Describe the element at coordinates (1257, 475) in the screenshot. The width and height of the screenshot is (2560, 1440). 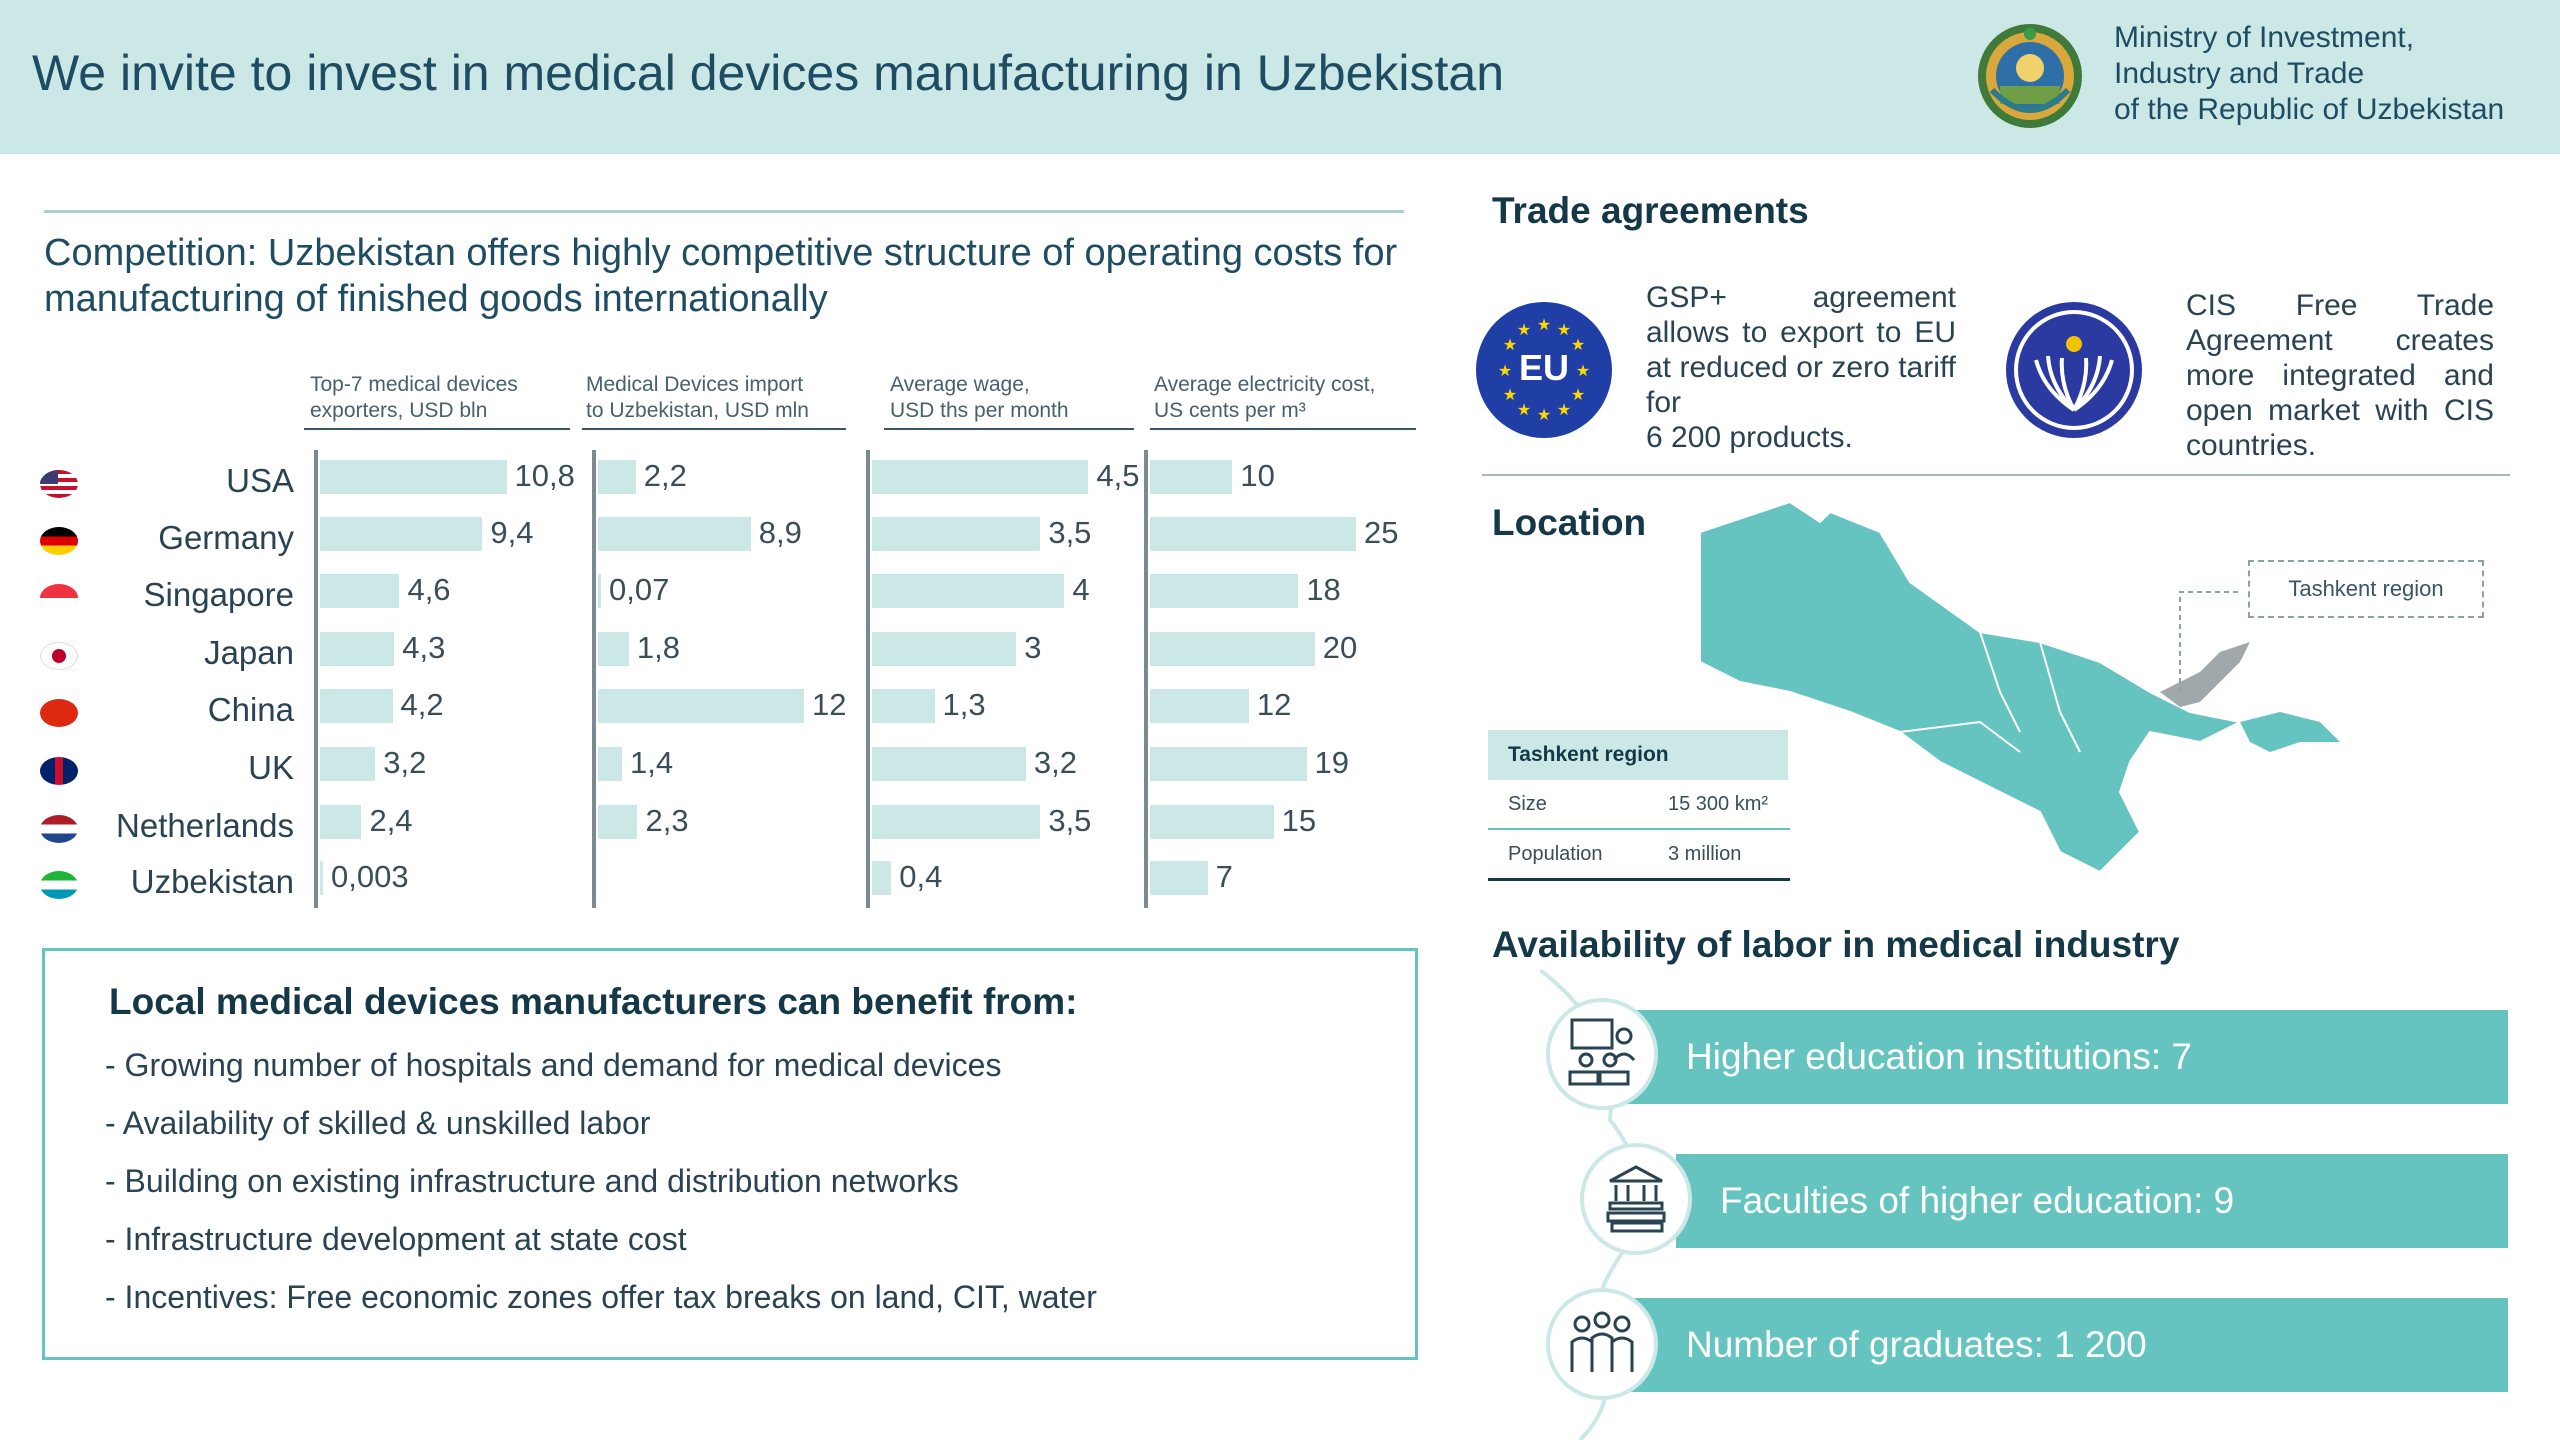
I see `bar-value-label: 10` at that location.